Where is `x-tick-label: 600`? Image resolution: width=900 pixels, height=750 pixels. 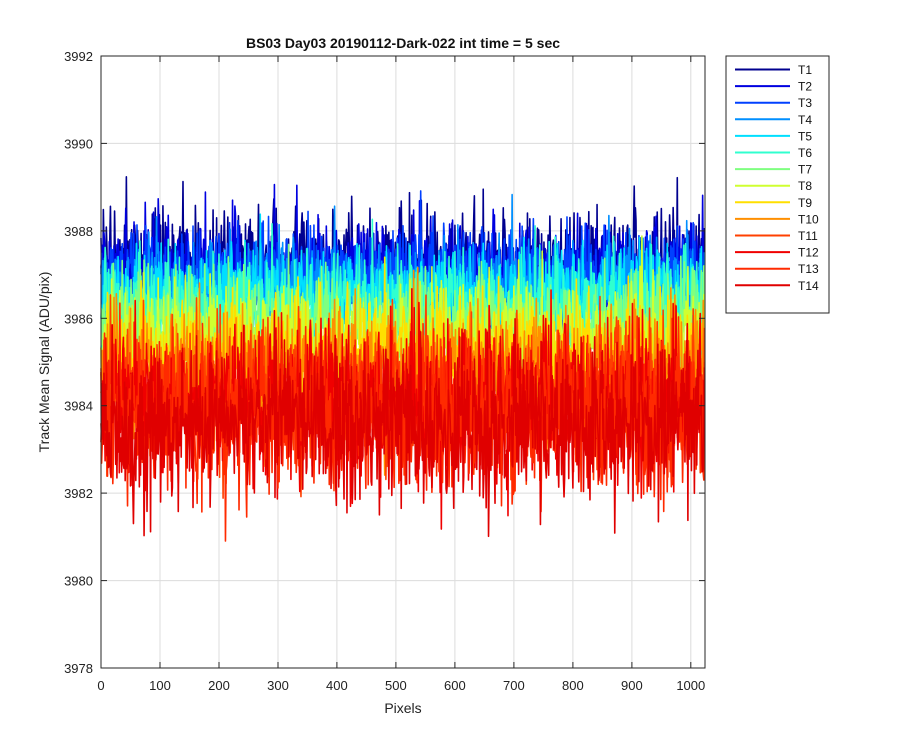 x-tick-label: 600 is located at coordinates (455, 685).